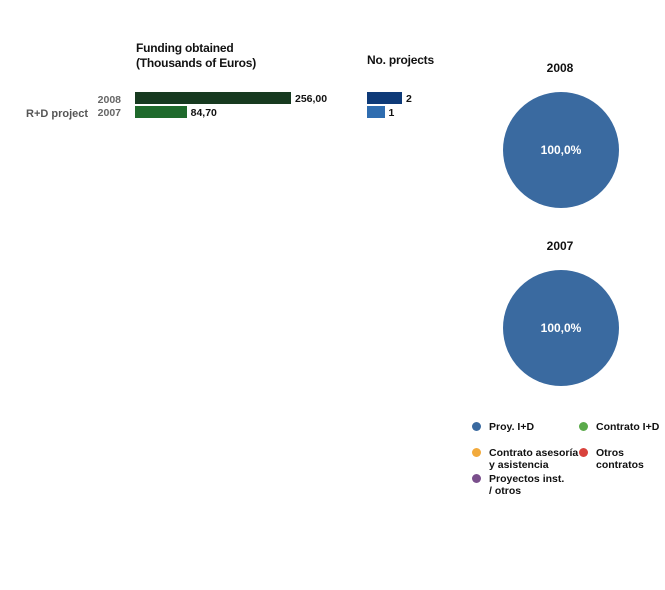 The width and height of the screenshot is (665, 590). I want to click on projects-bar-2008, so click(384, 98).